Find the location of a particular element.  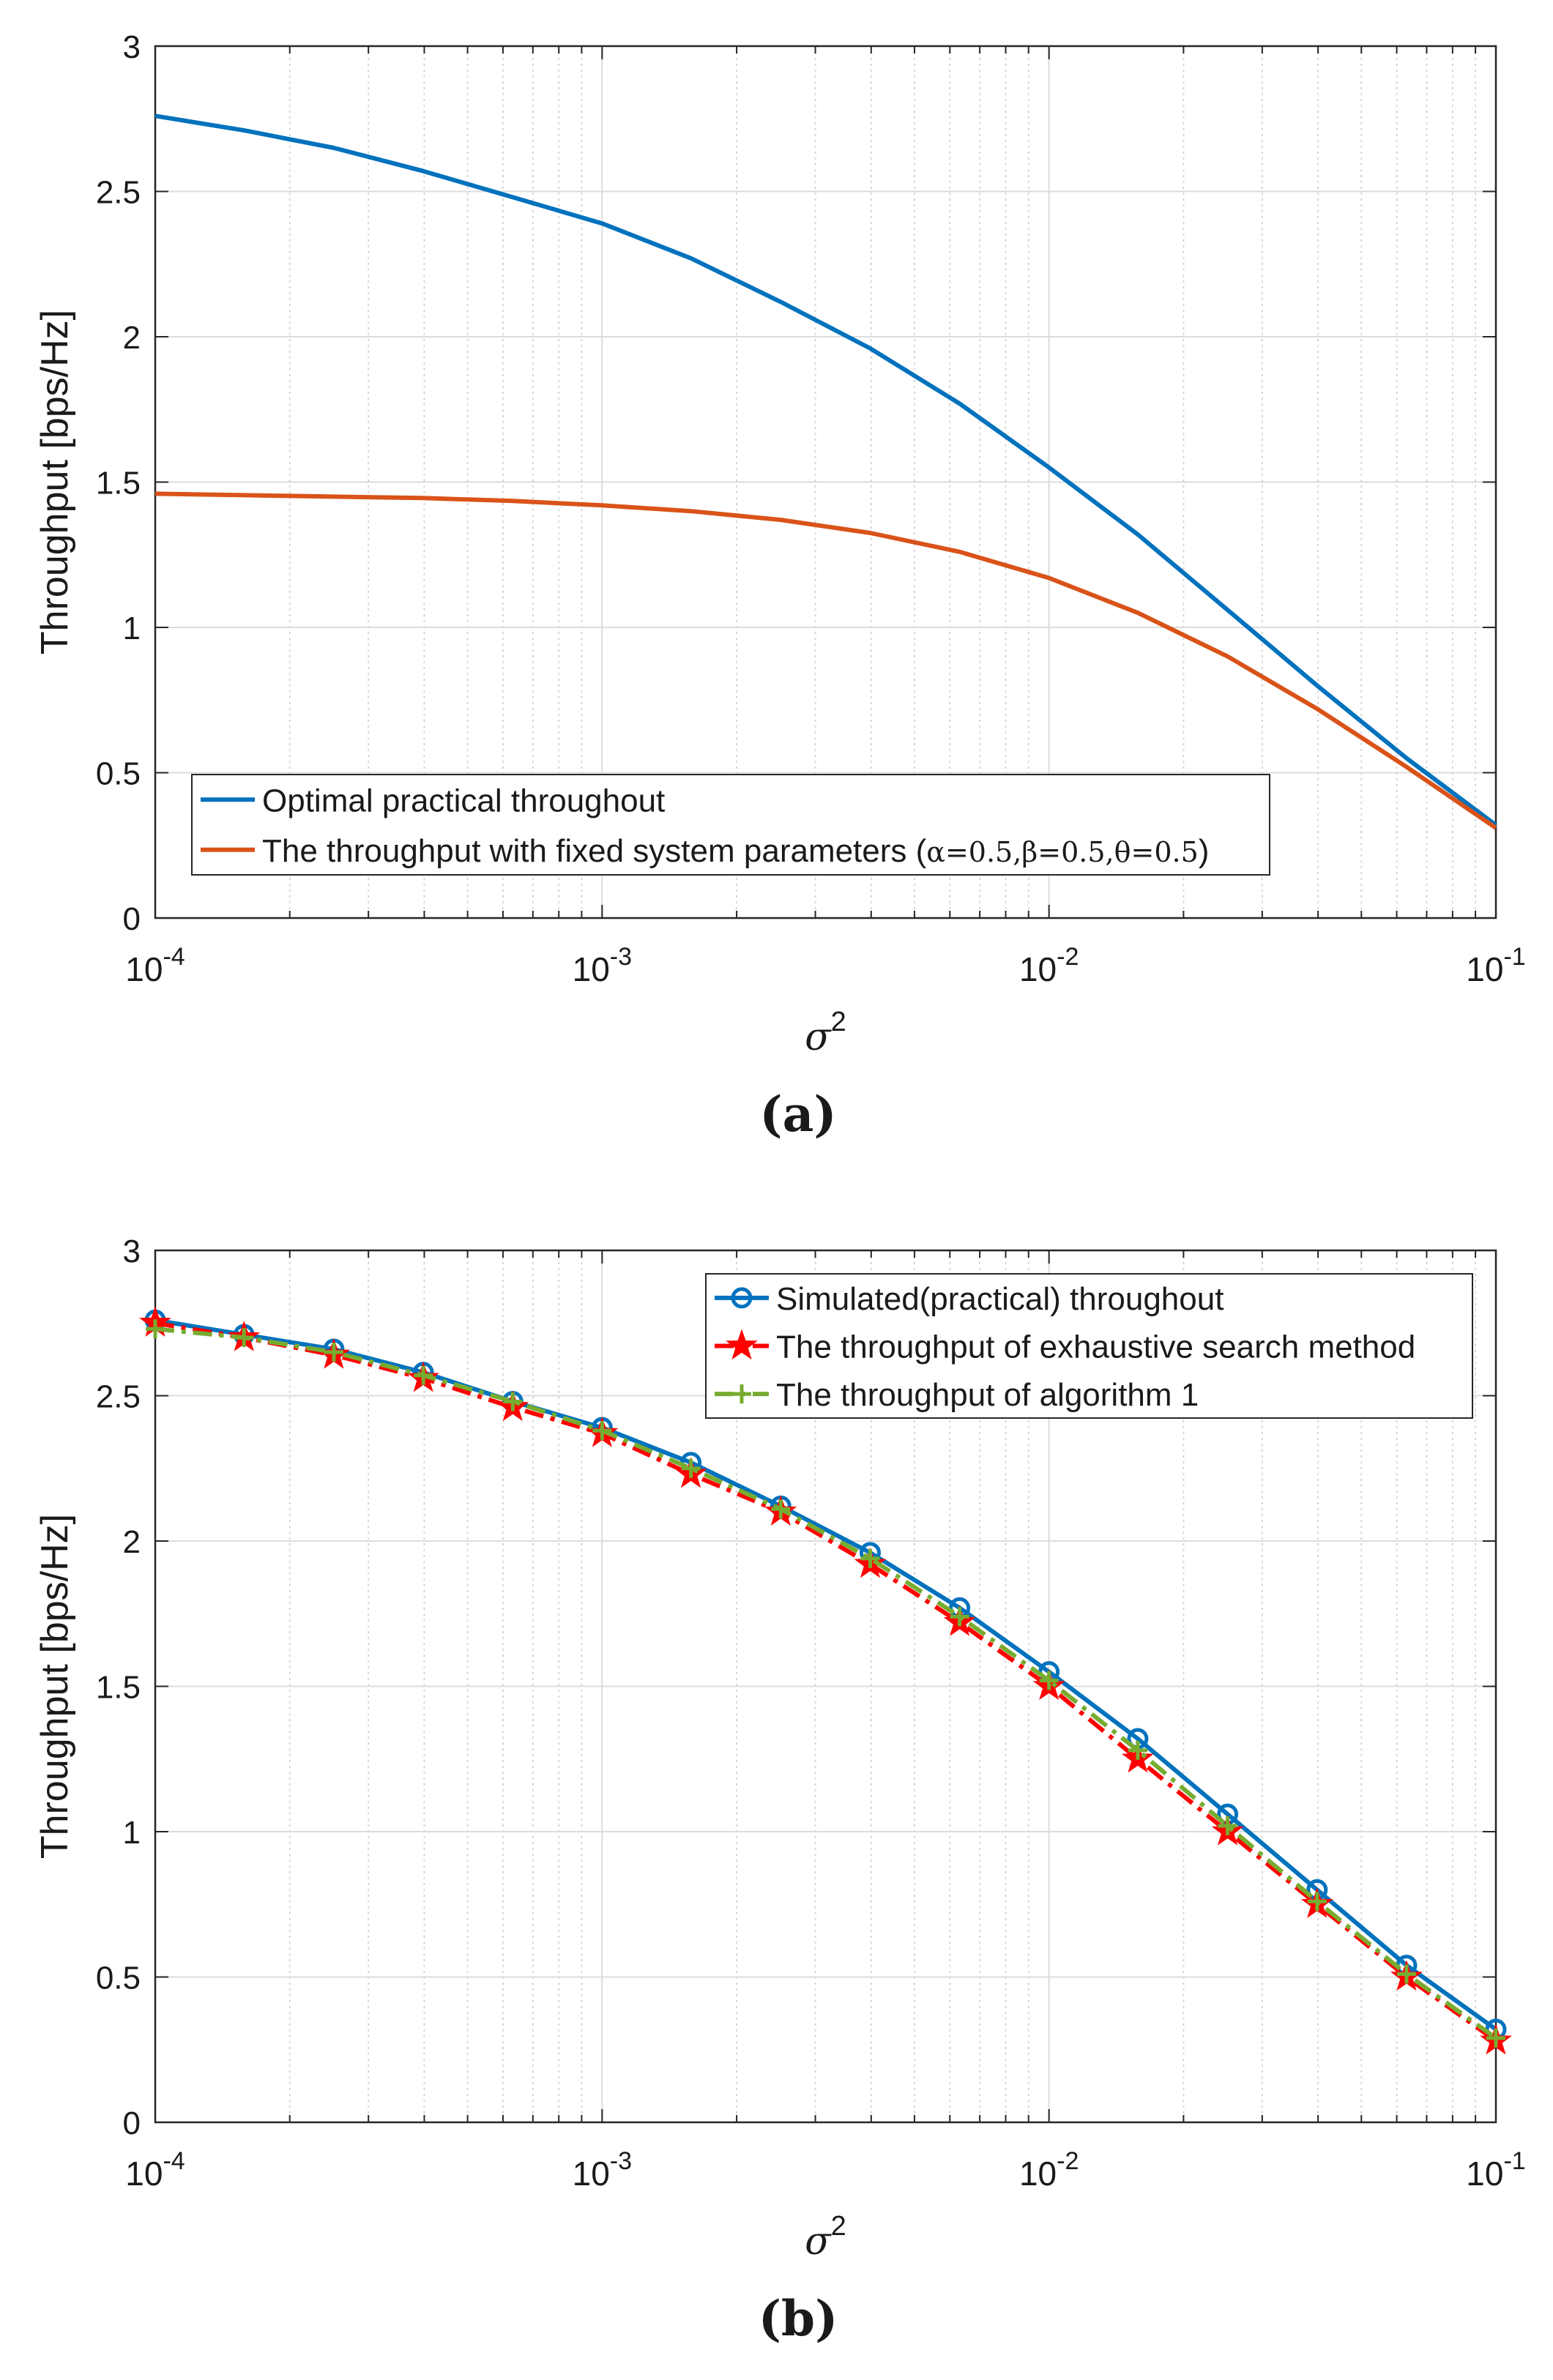

panel-a-y-tick-label: 2 is located at coordinates (132, 338).